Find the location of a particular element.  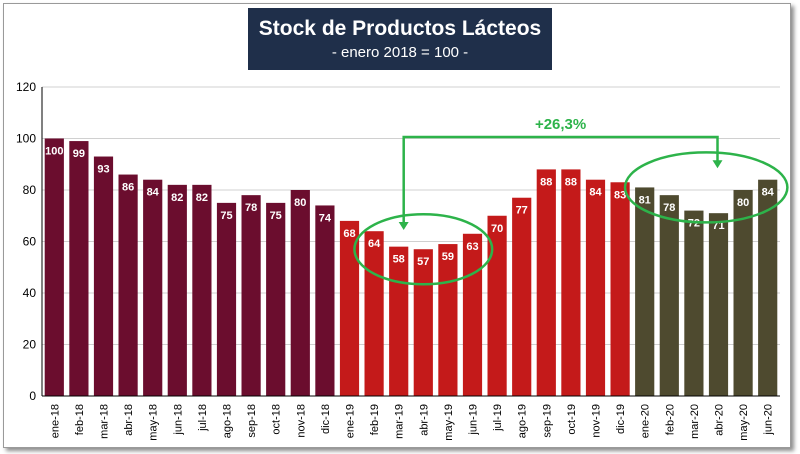

x-tick-label: ene-19 is located at coordinates (351, 421).